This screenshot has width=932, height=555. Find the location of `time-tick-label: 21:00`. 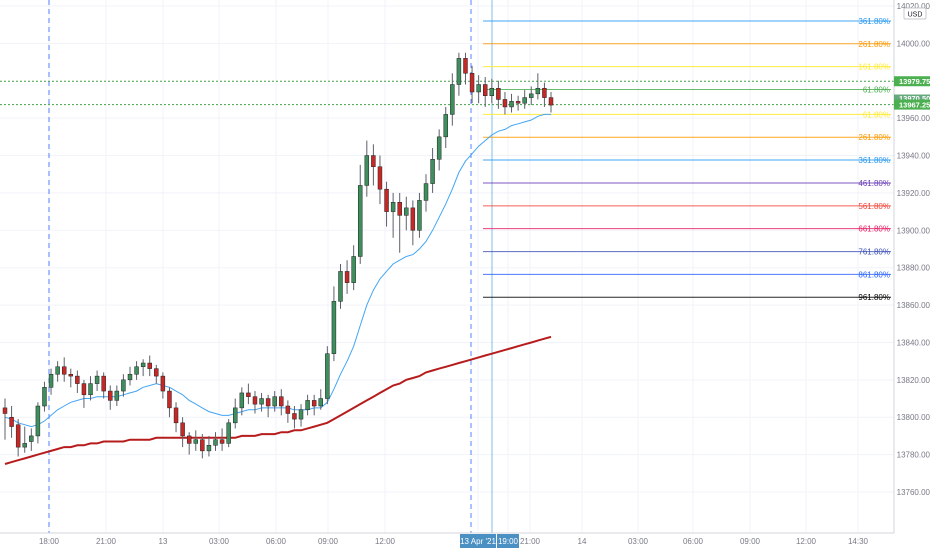

time-tick-label: 21:00 is located at coordinates (530, 541).